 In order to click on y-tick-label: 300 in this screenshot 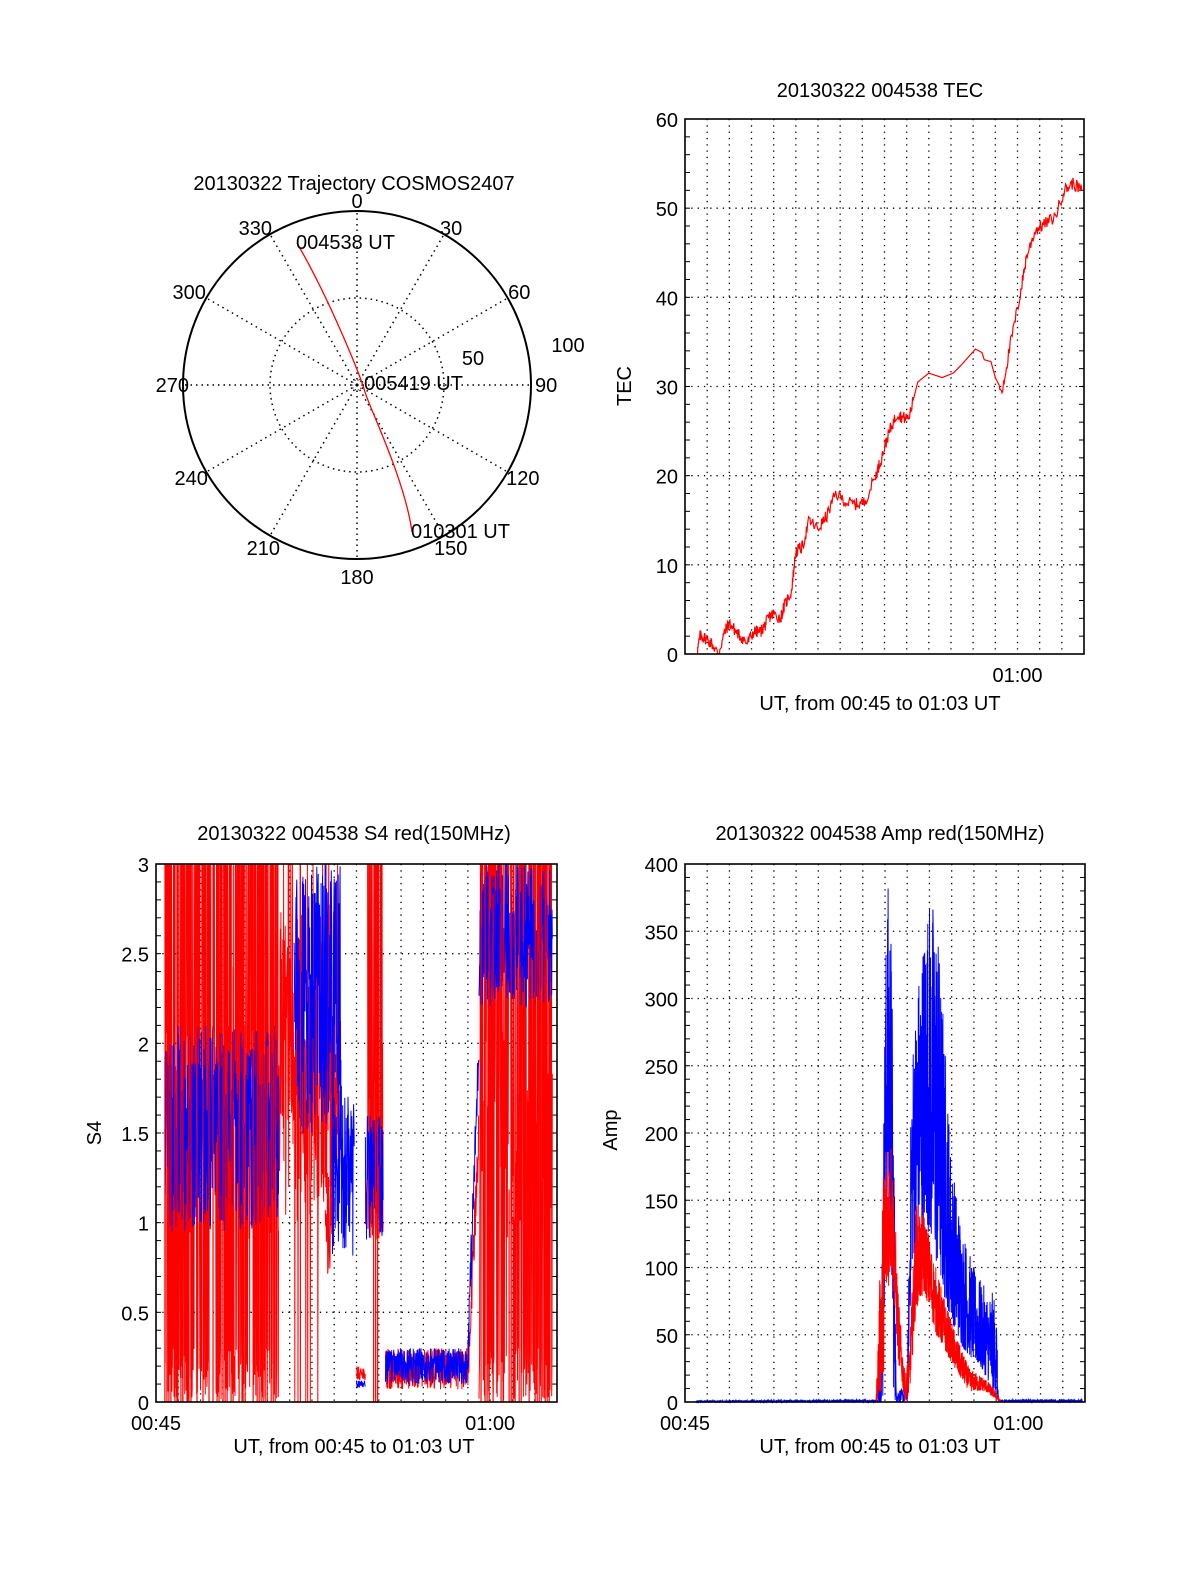, I will do `click(661, 1001)`.